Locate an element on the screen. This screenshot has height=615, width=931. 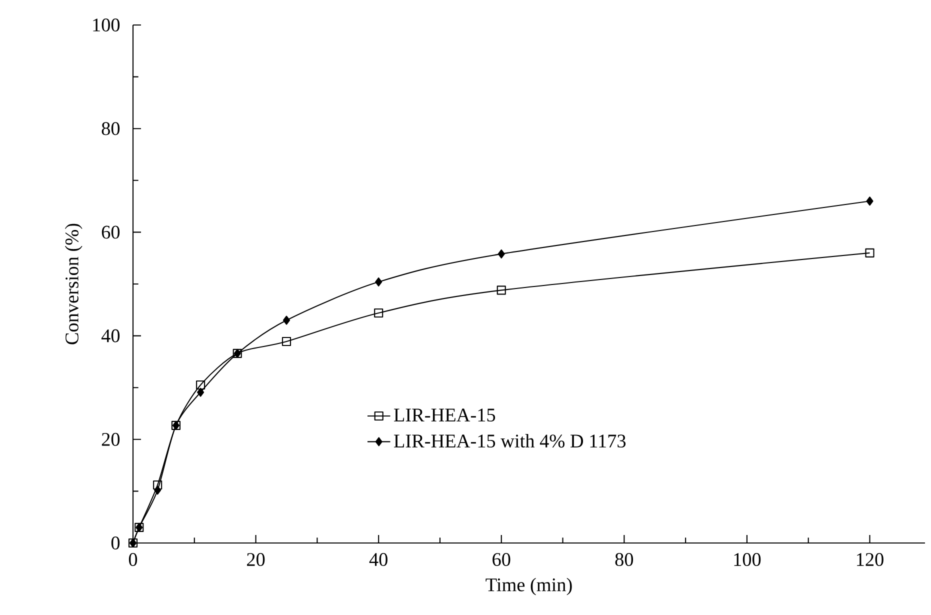
legend-label: LIR-HEA-15 is located at coordinates (445, 415).